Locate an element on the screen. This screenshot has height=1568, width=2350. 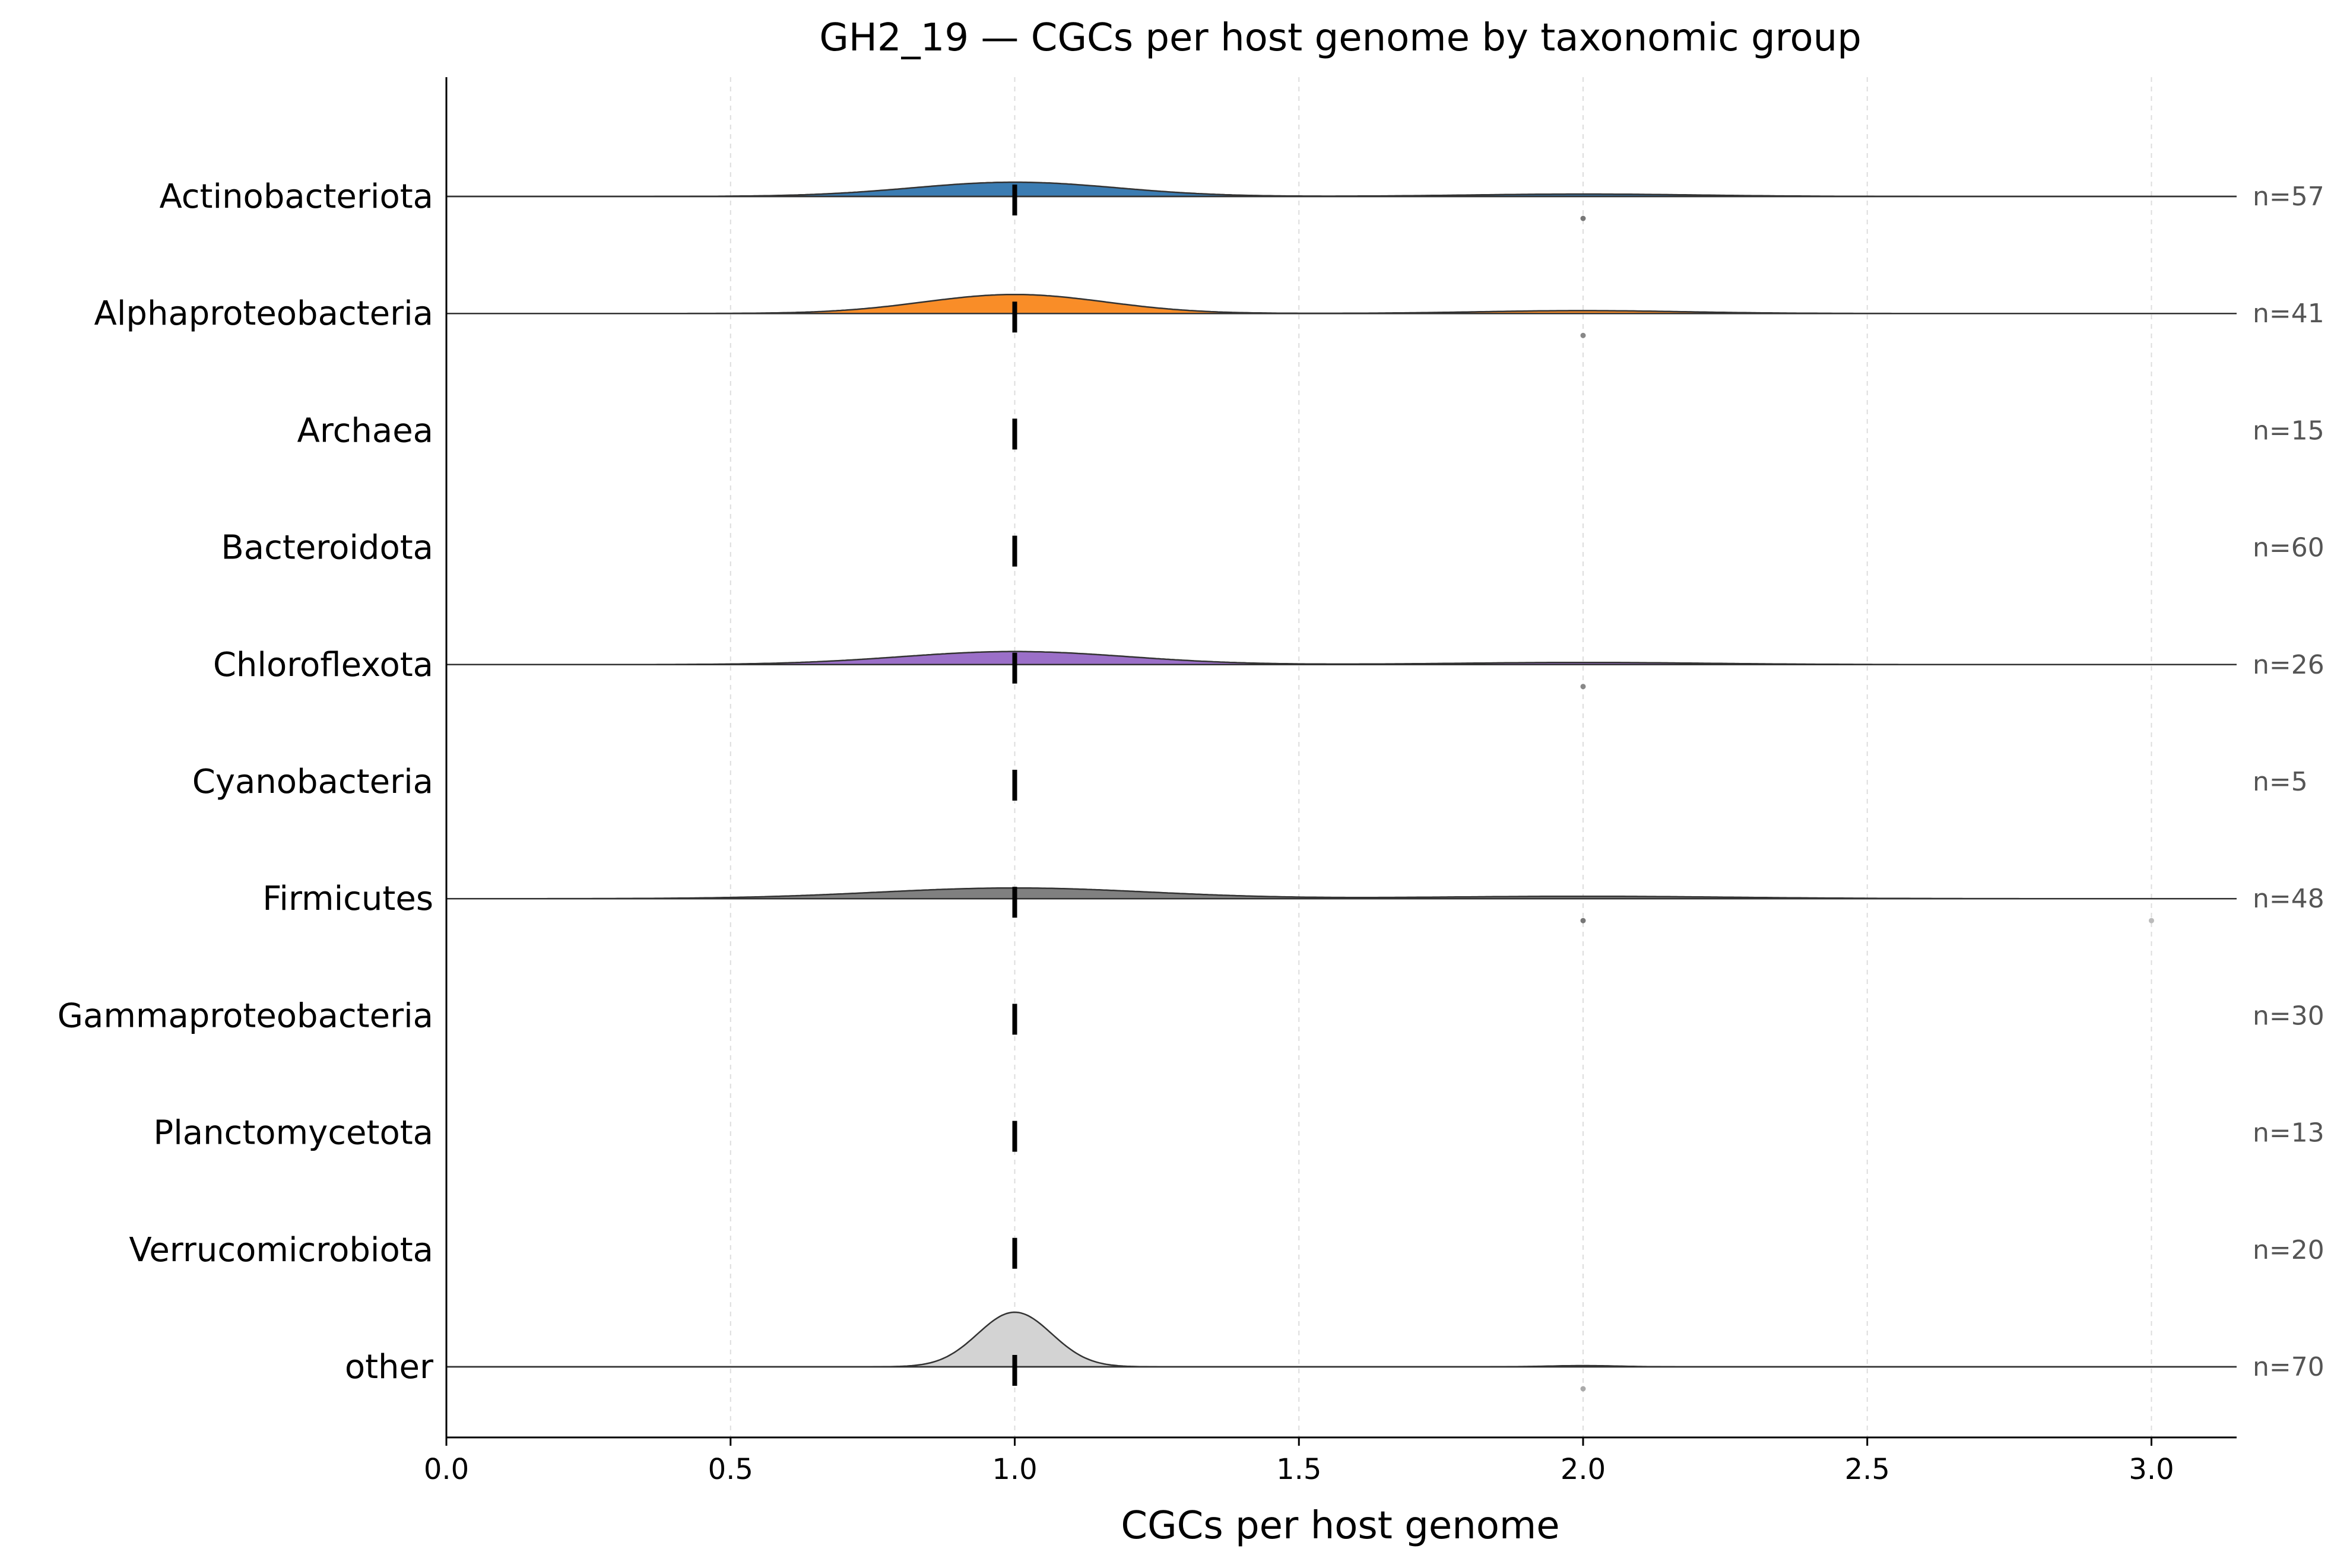
ridge-chloroflexota is located at coordinates (1341, 670).